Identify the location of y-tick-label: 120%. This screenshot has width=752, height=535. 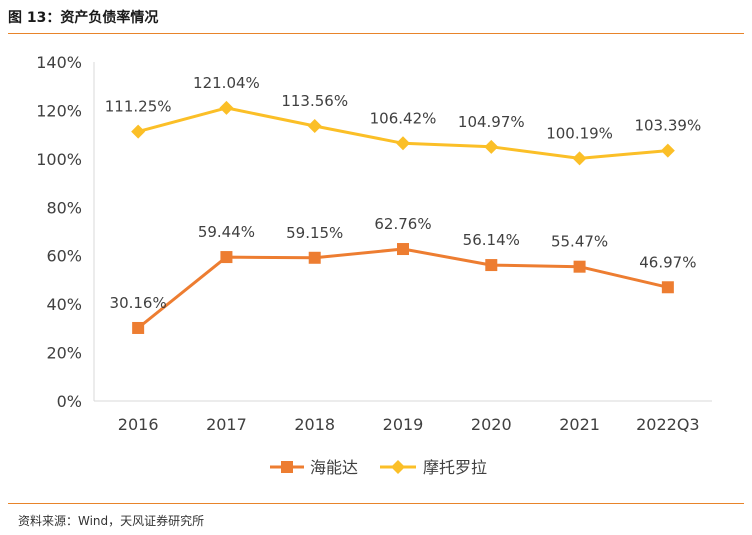
(59, 110).